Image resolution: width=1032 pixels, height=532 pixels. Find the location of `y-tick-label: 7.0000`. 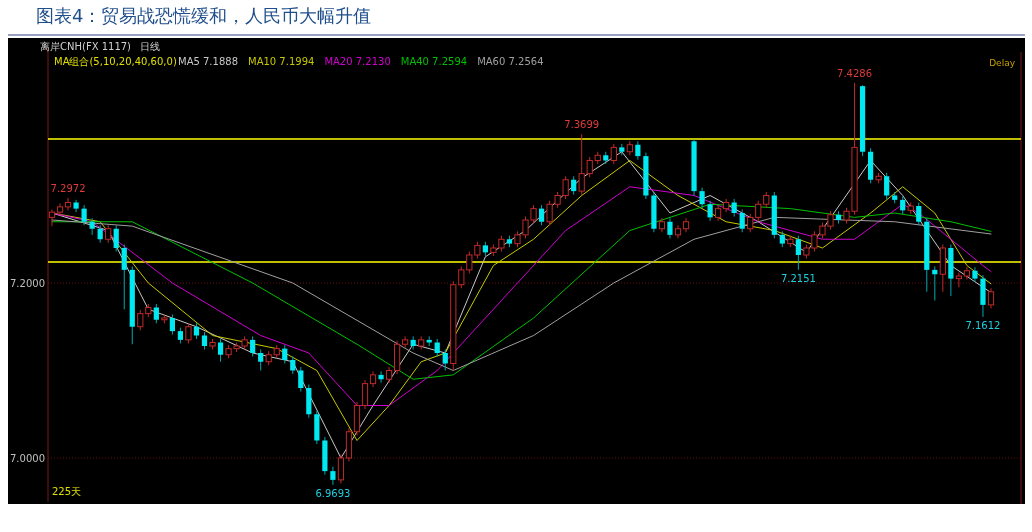

y-tick-label: 7.0000 is located at coordinates (27, 458).